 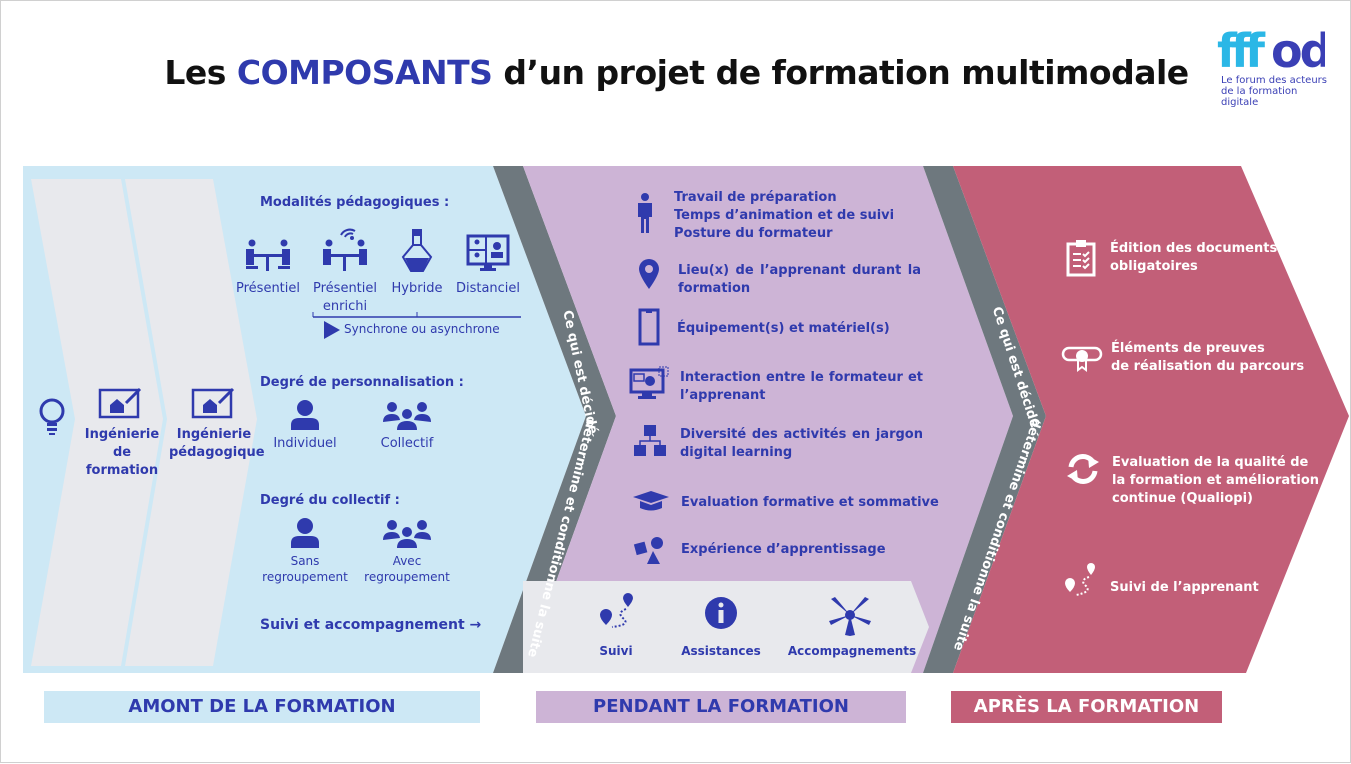 I want to click on logo-tagline: de la formation digitale, so click(x=1259, y=97).